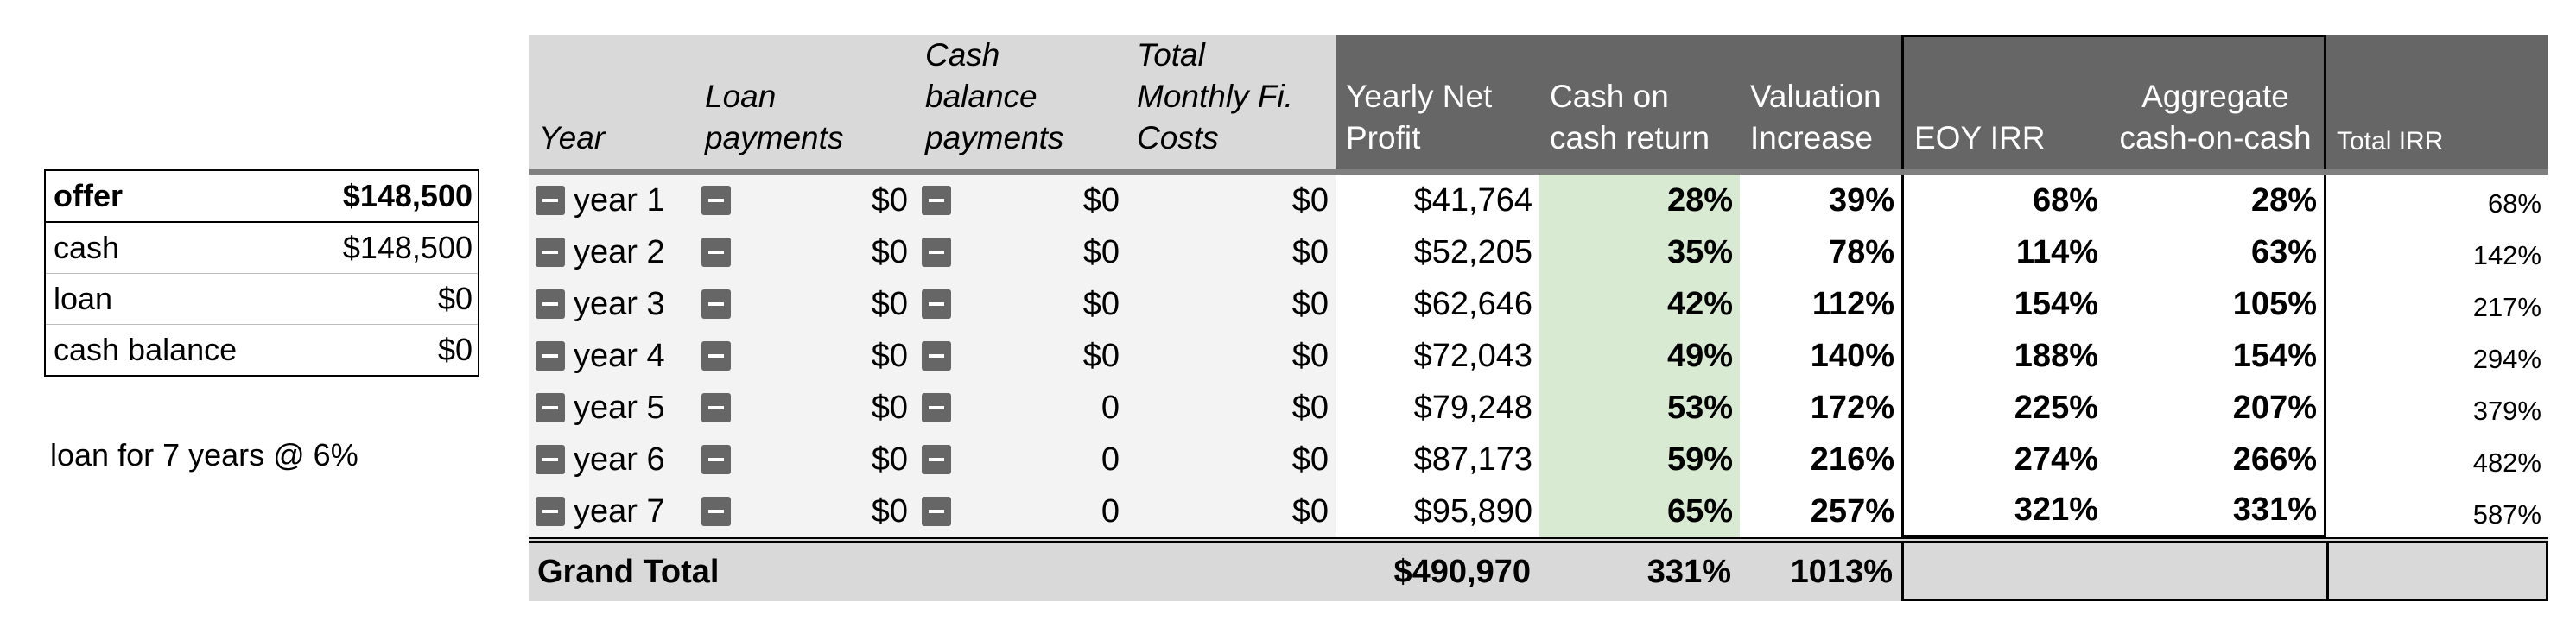 Image resolution: width=2576 pixels, height=641 pixels. Describe the element at coordinates (1472, 251) in the screenshot. I see `yearly-net-profit-cell: $52,205` at that location.